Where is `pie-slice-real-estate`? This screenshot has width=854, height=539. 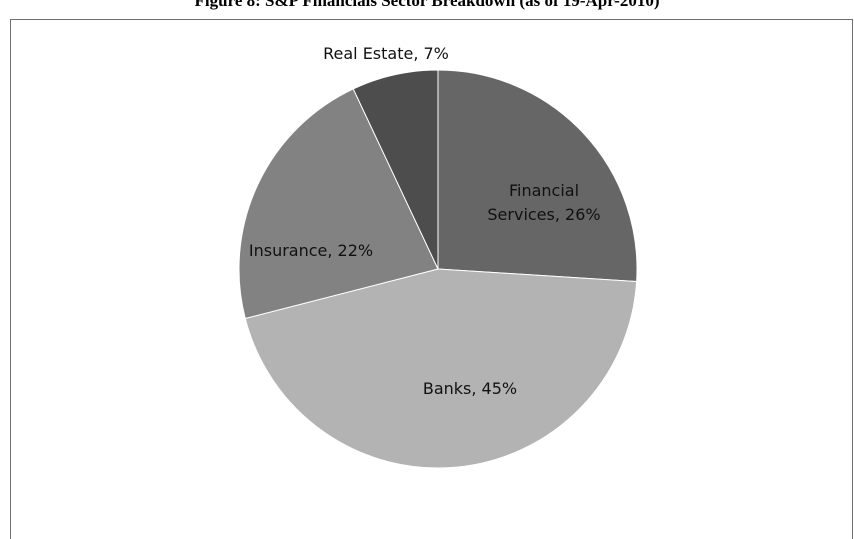
pie-slice-real-estate is located at coordinates (395, 169).